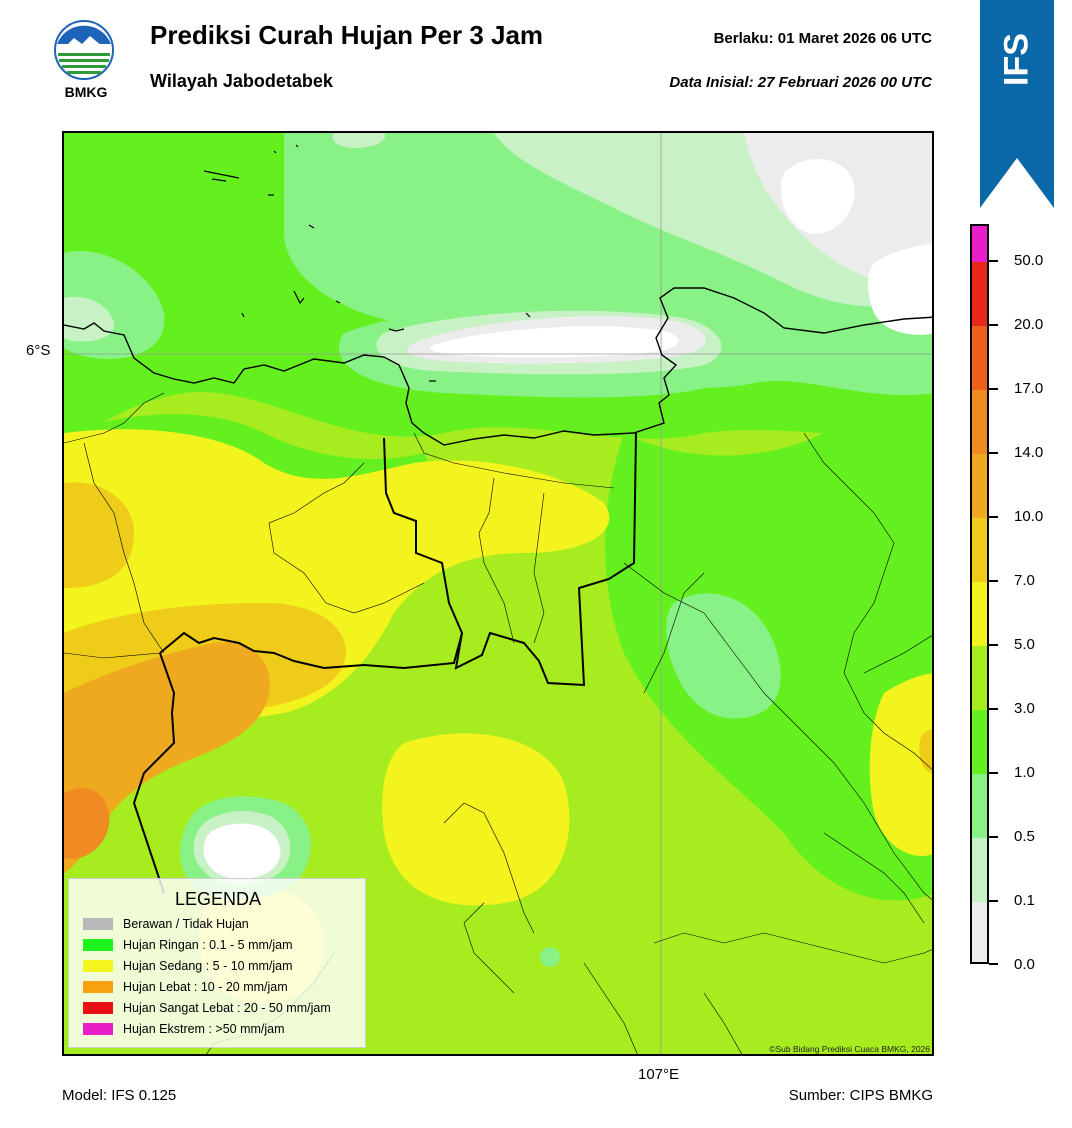 The width and height of the screenshot is (1072, 1128). Describe the element at coordinates (659, 1074) in the screenshot. I see `longitude-label: 107°E` at that location.